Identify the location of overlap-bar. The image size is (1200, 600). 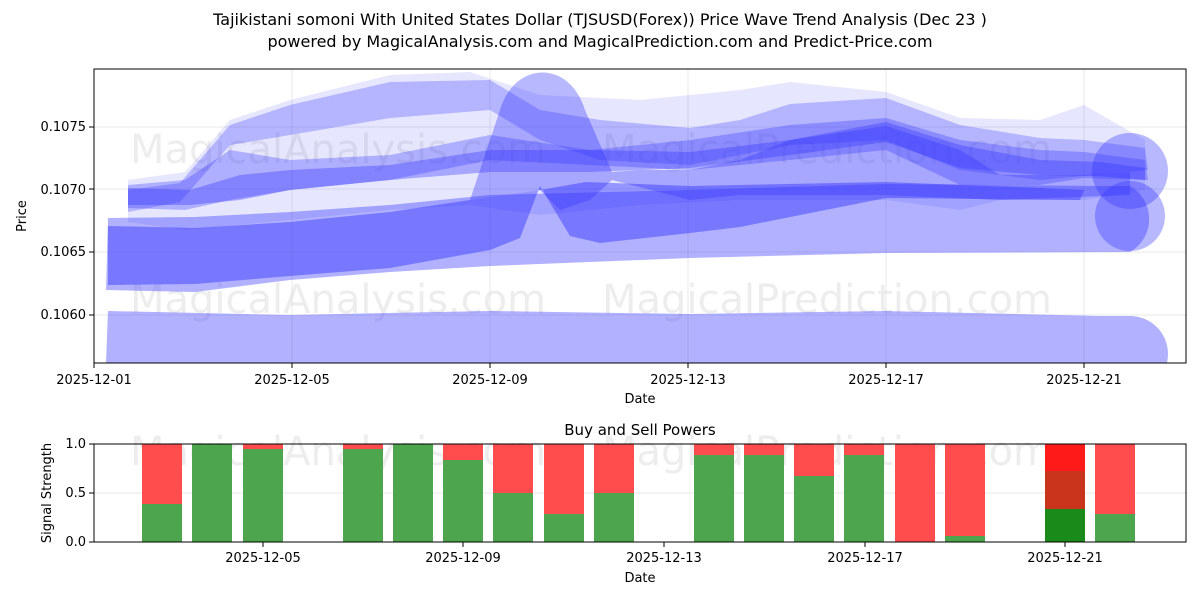
(1065, 490).